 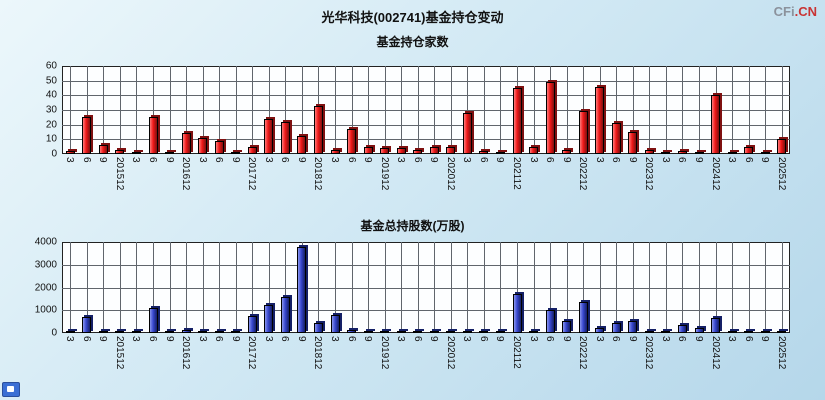 What do you see at coordinates (805, 11) in the screenshot?
I see `cfi-logo-red: .CN` at bounding box center [805, 11].